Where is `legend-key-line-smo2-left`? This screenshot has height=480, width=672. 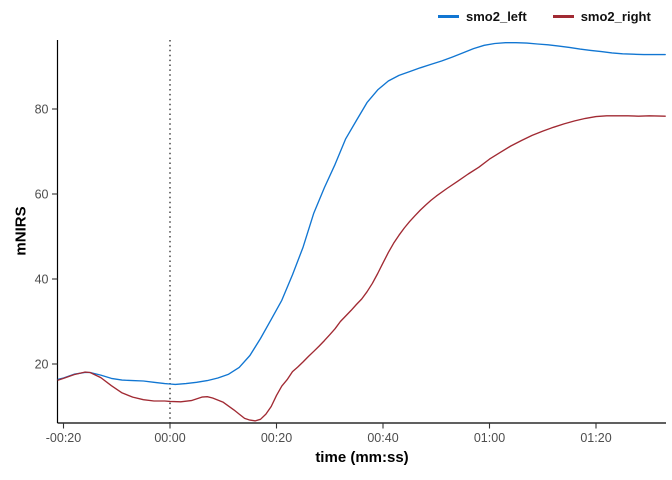
legend-key-line-smo2-left is located at coordinates (448, 16).